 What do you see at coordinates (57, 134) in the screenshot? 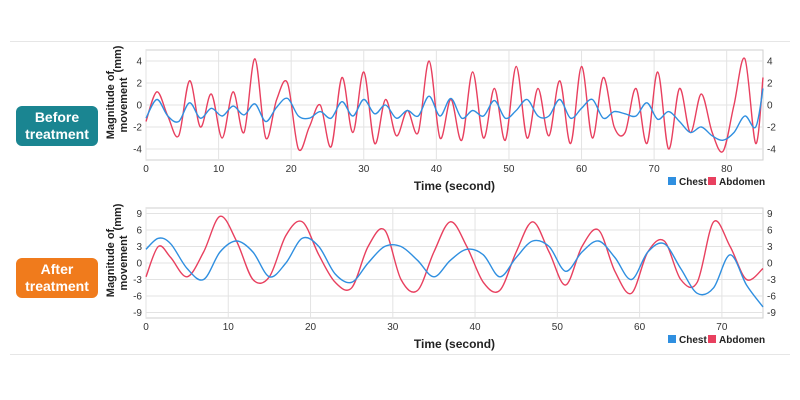
I see `before-badge-line2: treatment` at bounding box center [57, 134].